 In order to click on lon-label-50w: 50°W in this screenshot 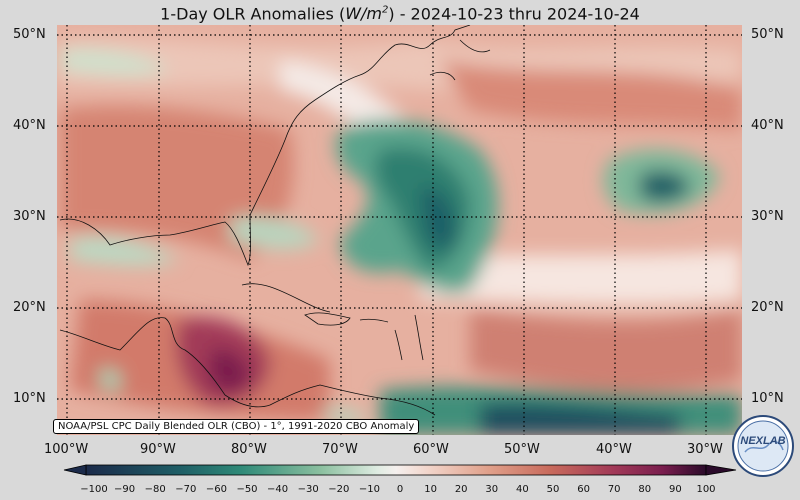, I will do `click(522, 449)`.